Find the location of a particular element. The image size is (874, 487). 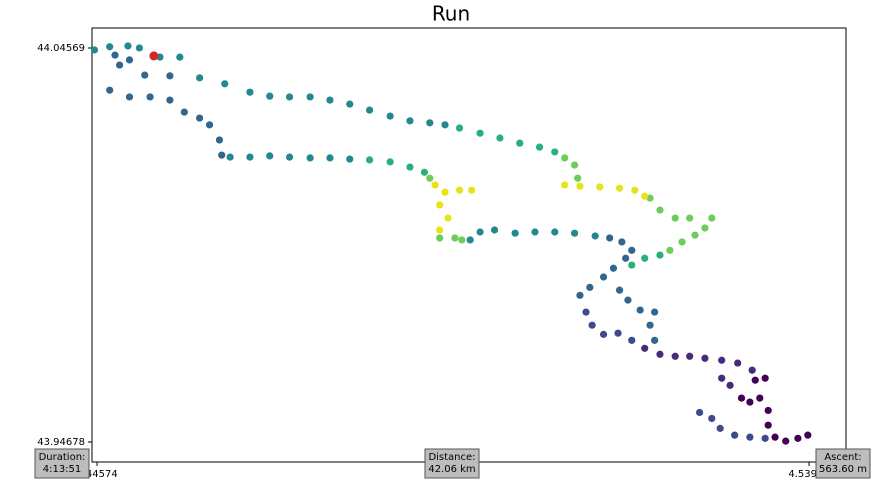

y-tick-label: 44.04569 is located at coordinates (61, 48).